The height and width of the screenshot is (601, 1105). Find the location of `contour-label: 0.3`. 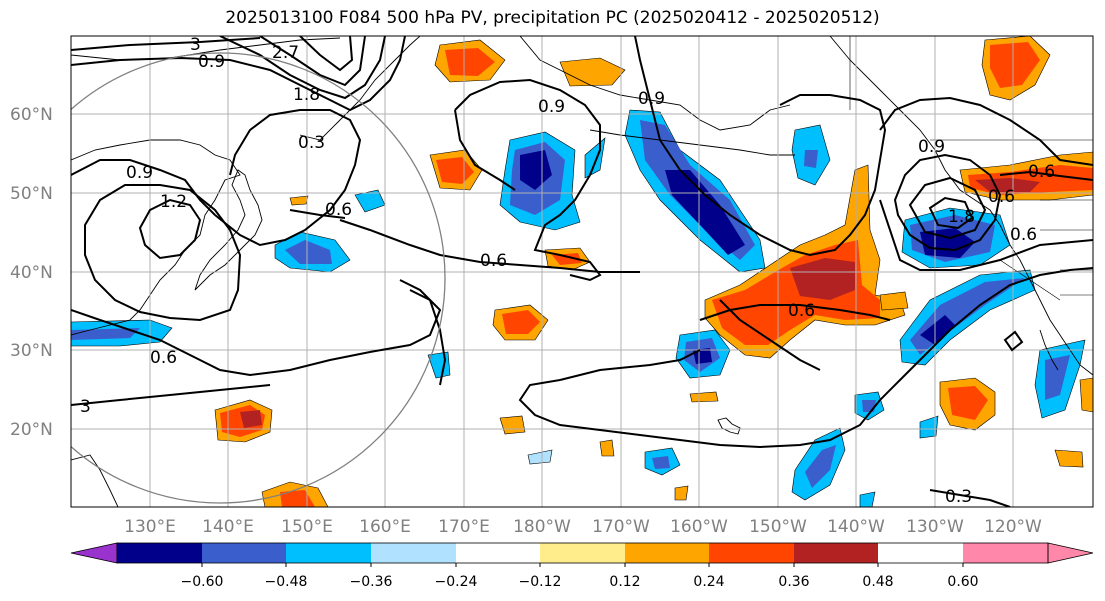

contour-label: 0.3 is located at coordinates (311, 143).